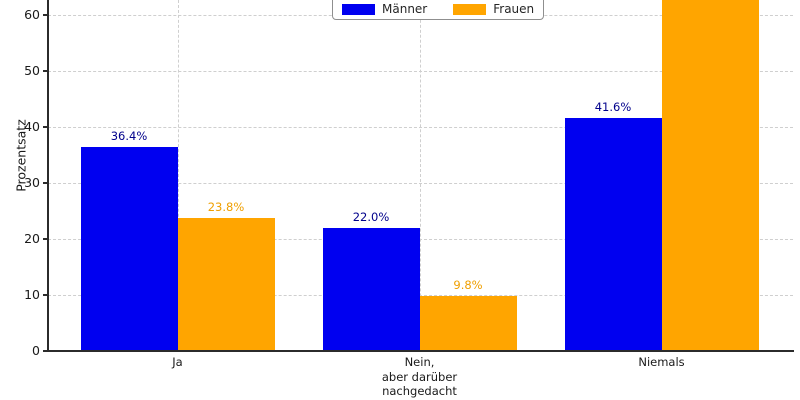  Describe the element at coordinates (32, 14) in the screenshot. I see `y-tick-label-60: 60` at that location.